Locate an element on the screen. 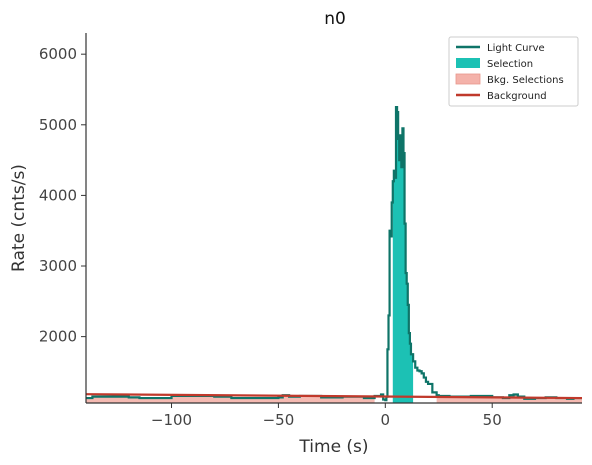  legend-label: Background is located at coordinates (517, 96).